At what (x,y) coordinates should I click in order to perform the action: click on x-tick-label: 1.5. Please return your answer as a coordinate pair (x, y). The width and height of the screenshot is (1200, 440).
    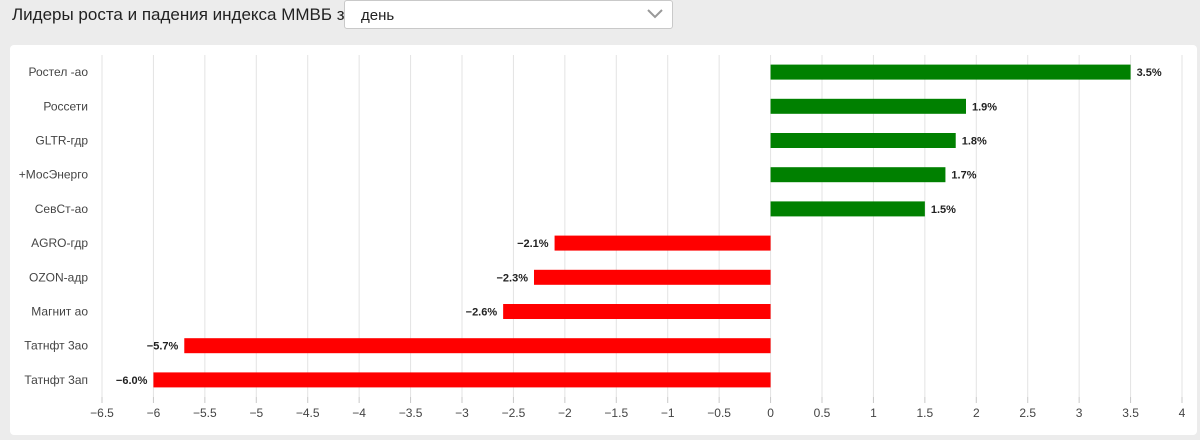
    Looking at the image, I should click on (925, 413).